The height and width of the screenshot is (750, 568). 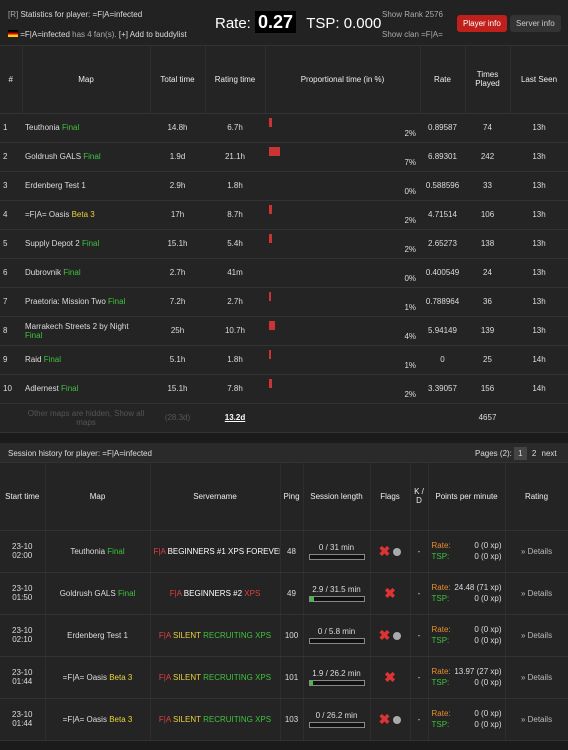 I want to click on total-sum: (28.3d), so click(x=177, y=418).